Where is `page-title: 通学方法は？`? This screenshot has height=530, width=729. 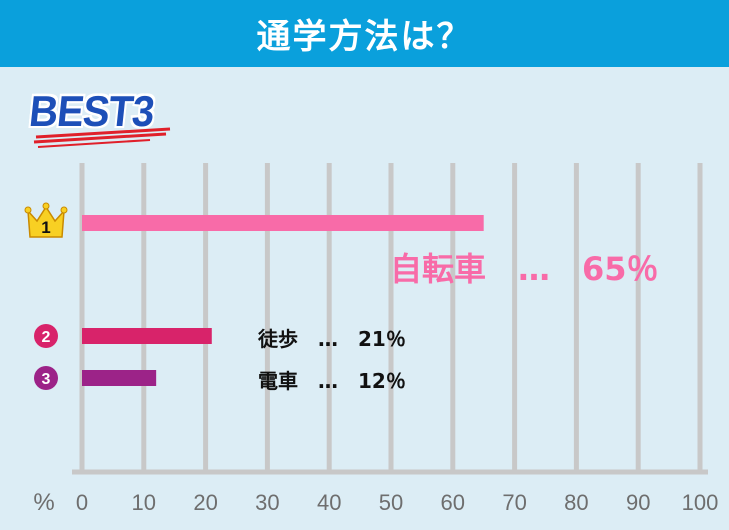
page-title: 通学方法は？ is located at coordinates (364, 37).